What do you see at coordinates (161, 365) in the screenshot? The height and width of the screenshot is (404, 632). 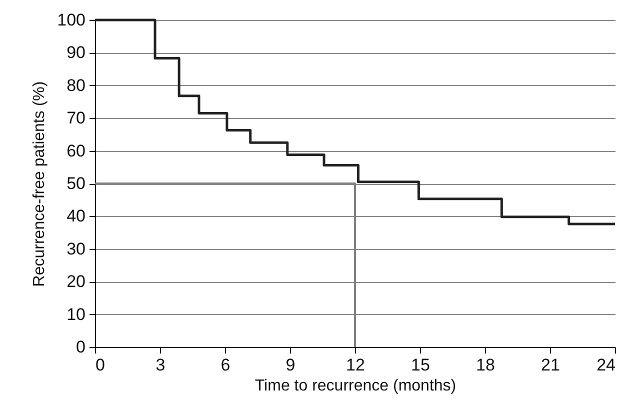 I see `x-tick-label: 3` at bounding box center [161, 365].